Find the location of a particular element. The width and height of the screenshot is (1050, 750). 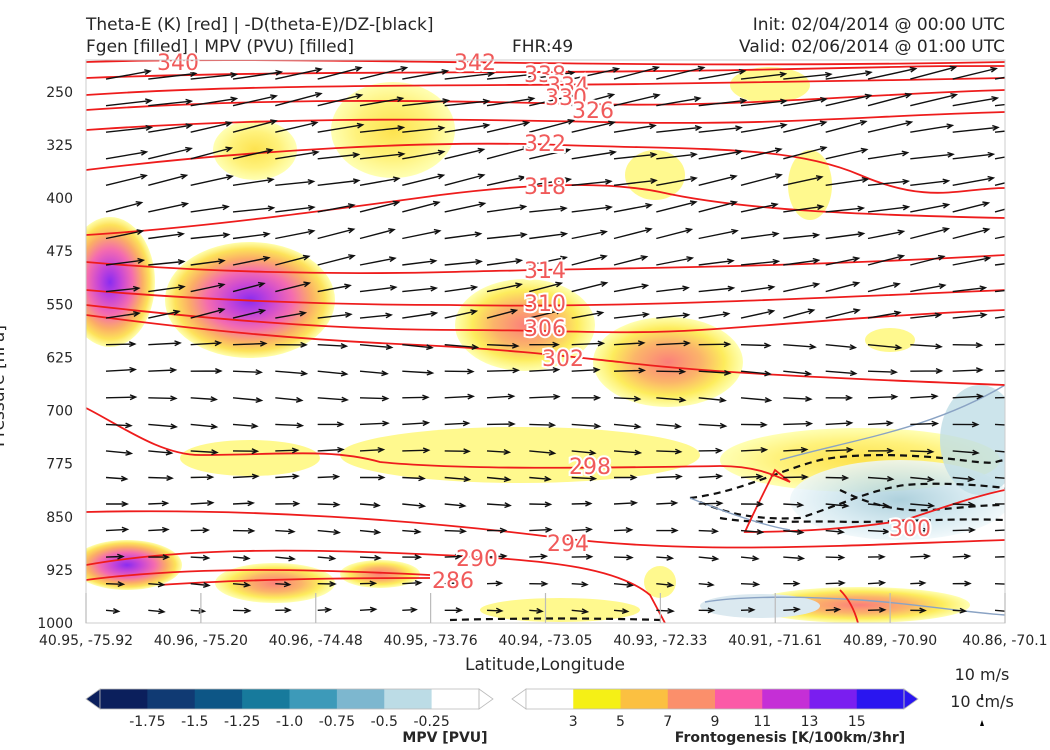

x-tick-label: 40.89, -70.90 is located at coordinates (890, 641).